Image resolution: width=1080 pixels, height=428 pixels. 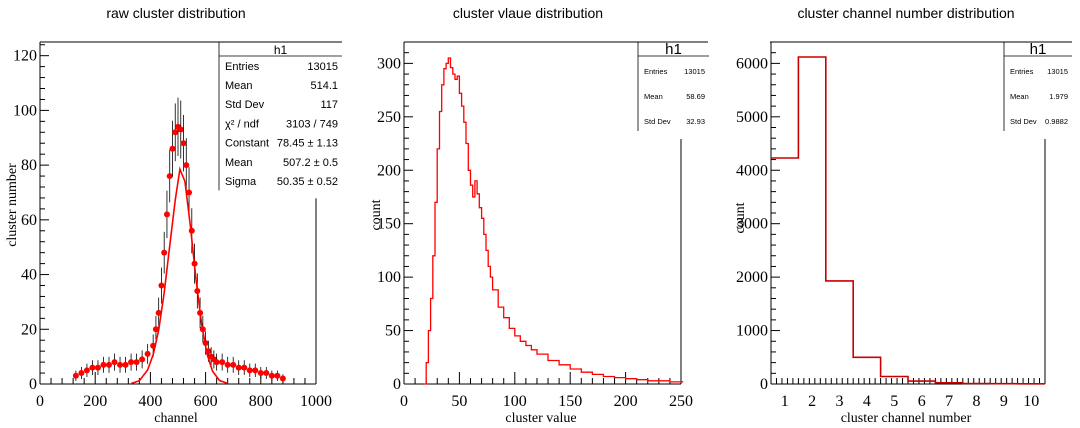 I want to click on chart-title: cluster channel number distribution, so click(x=905, y=13).